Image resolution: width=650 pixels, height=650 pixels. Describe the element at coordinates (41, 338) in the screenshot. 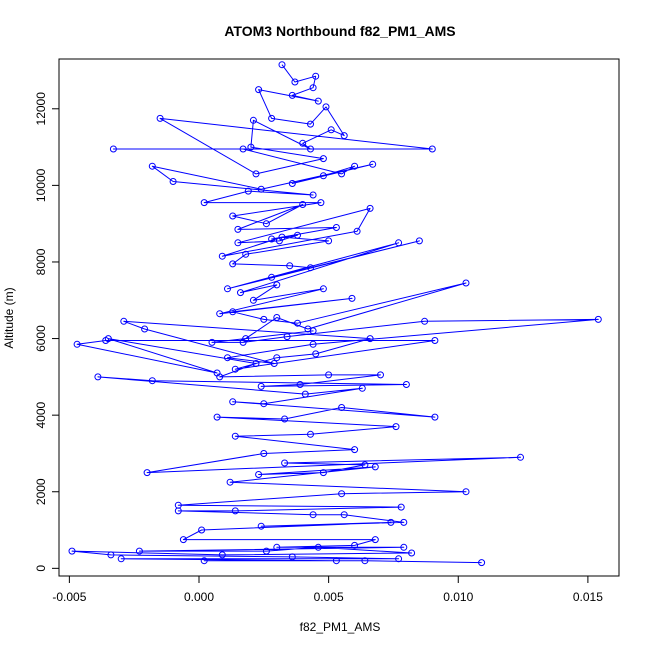

I see `y-tick-label: 6000` at that location.